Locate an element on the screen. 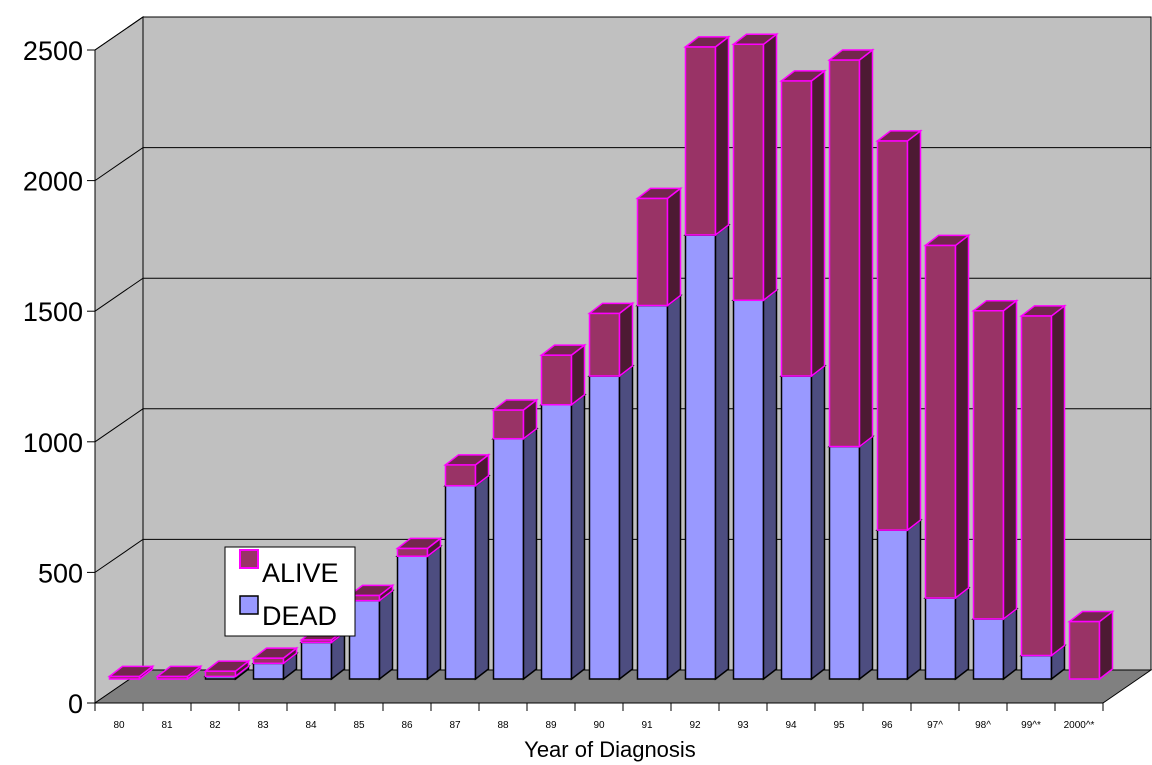 The width and height of the screenshot is (1152, 765). side-wall is located at coordinates (119, 360).